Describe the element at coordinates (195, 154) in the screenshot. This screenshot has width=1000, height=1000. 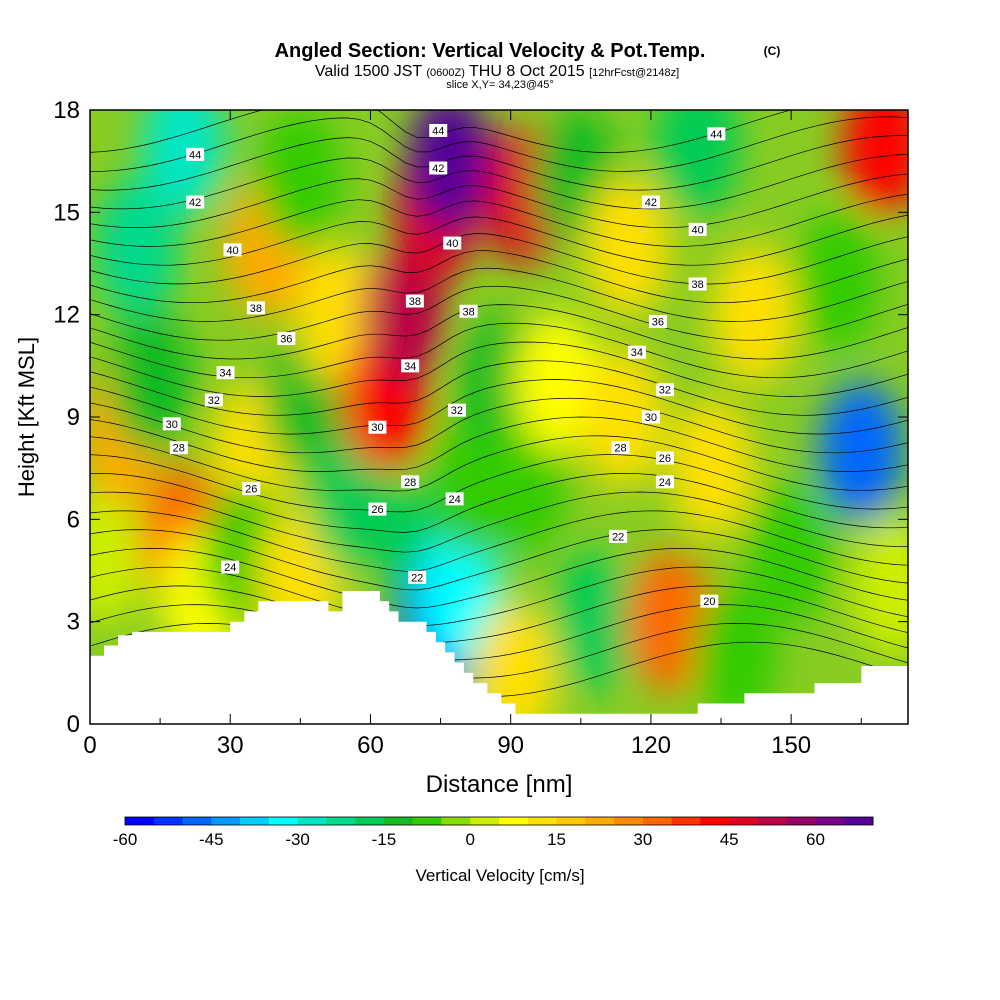
I see `contour-label-0: 44` at that location.